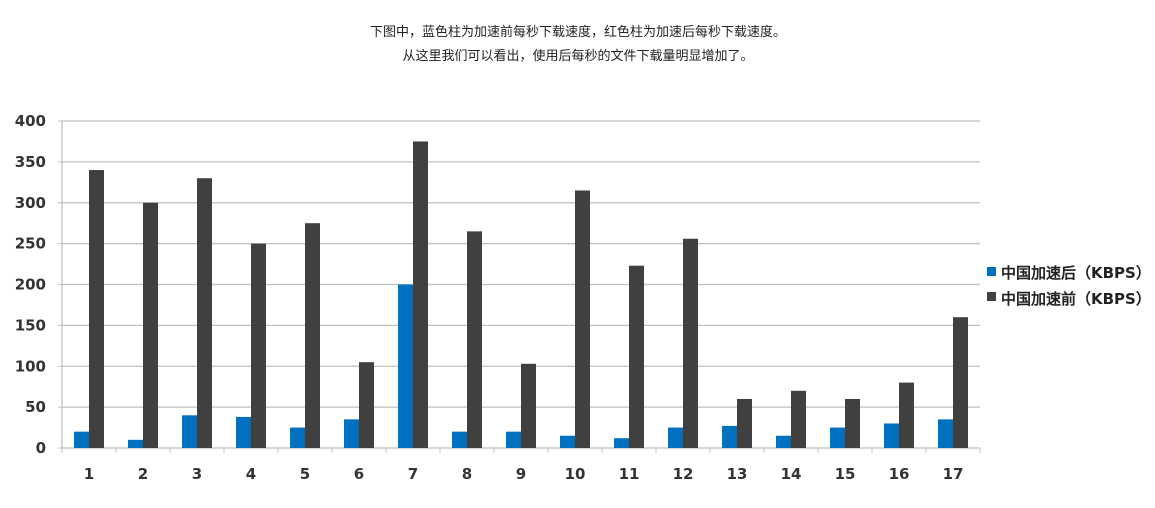 This screenshot has height=508, width=1155. Describe the element at coordinates (30, 162) in the screenshot. I see `y-tick-label: 350` at that location.